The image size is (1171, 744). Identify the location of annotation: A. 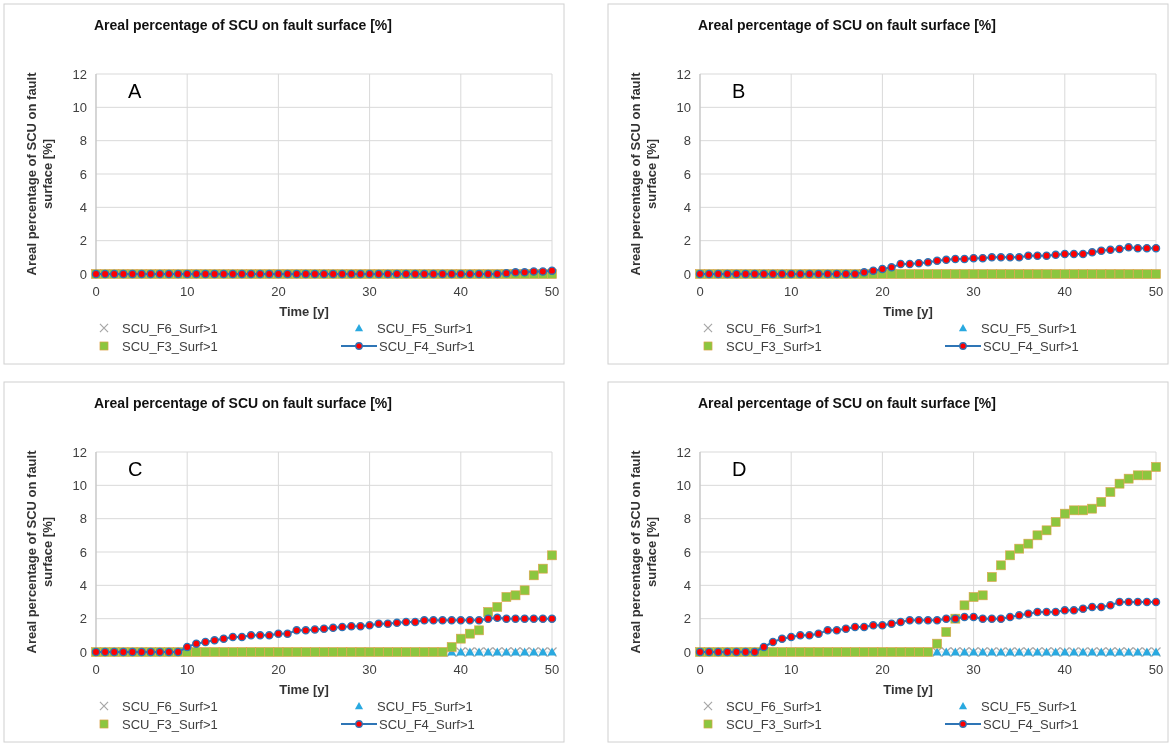
(135, 91).